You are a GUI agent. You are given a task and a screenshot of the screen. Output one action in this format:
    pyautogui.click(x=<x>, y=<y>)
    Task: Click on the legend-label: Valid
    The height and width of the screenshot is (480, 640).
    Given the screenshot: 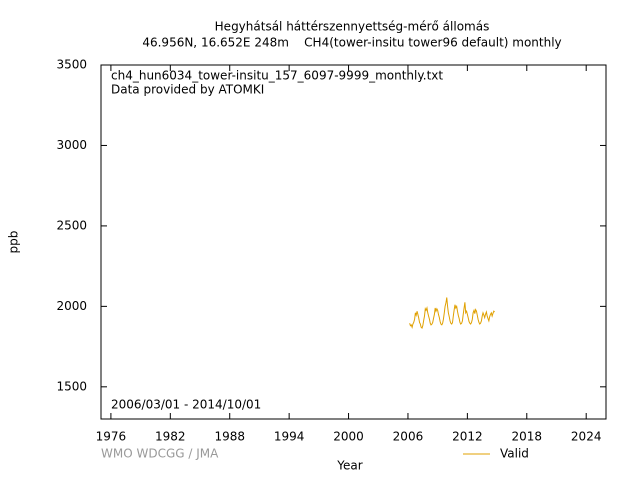 What is the action you would take?
    pyautogui.click(x=514, y=454)
    